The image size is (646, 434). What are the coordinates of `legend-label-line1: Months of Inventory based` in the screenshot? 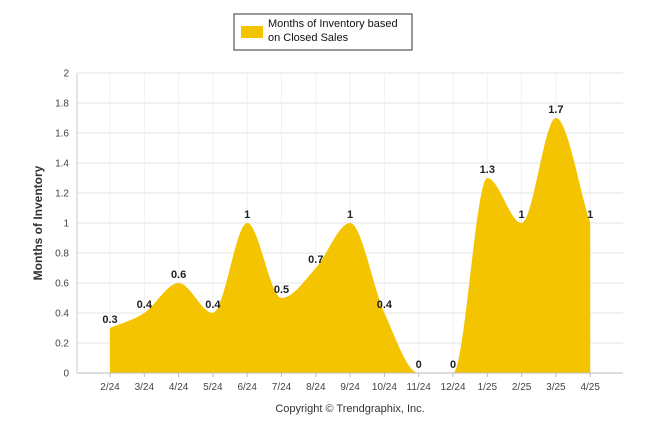 It's located at (333, 24).